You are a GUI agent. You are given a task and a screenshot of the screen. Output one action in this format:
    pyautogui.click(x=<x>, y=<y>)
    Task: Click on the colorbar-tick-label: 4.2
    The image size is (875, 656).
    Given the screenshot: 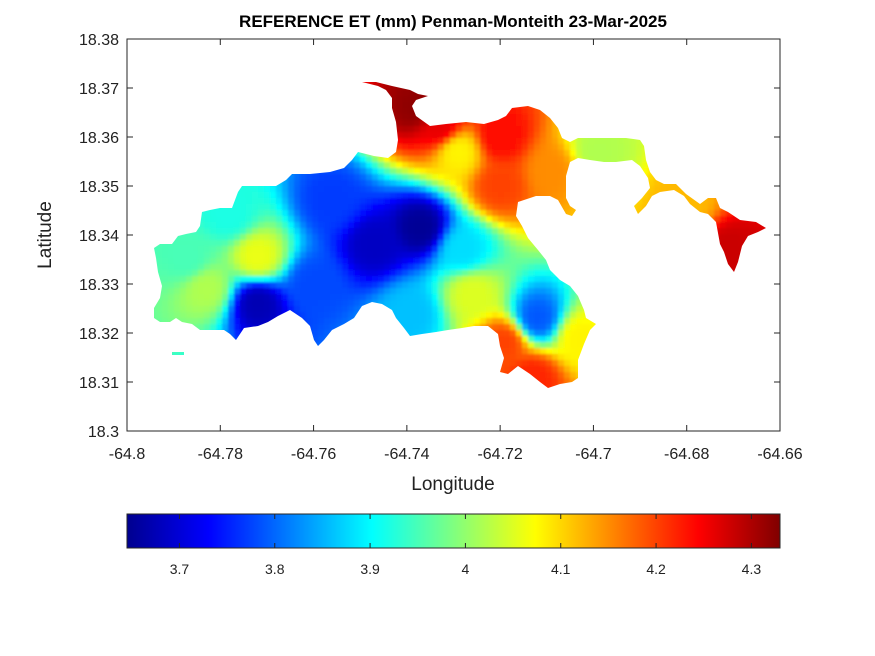 What is the action you would take?
    pyautogui.click(x=656, y=569)
    